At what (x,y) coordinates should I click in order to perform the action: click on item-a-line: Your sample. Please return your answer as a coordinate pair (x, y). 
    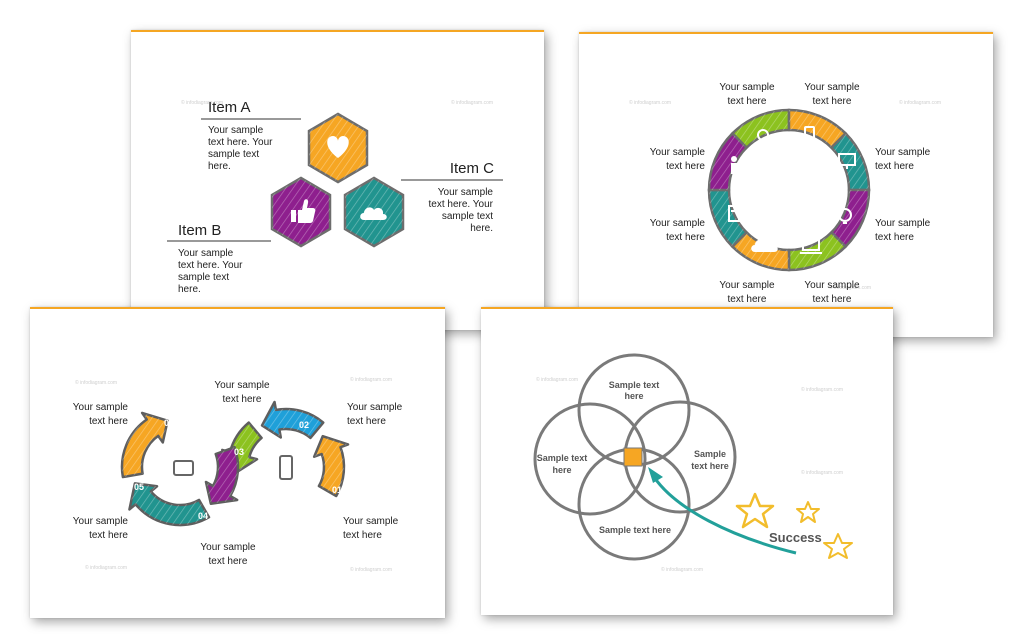
    Looking at the image, I should click on (236, 130).